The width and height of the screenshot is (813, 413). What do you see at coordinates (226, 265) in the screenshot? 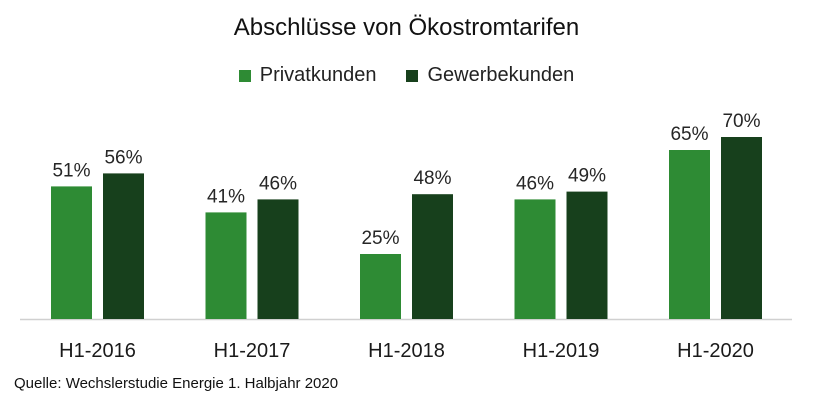
I see `bar-privatkunden-h1-2017` at bounding box center [226, 265].